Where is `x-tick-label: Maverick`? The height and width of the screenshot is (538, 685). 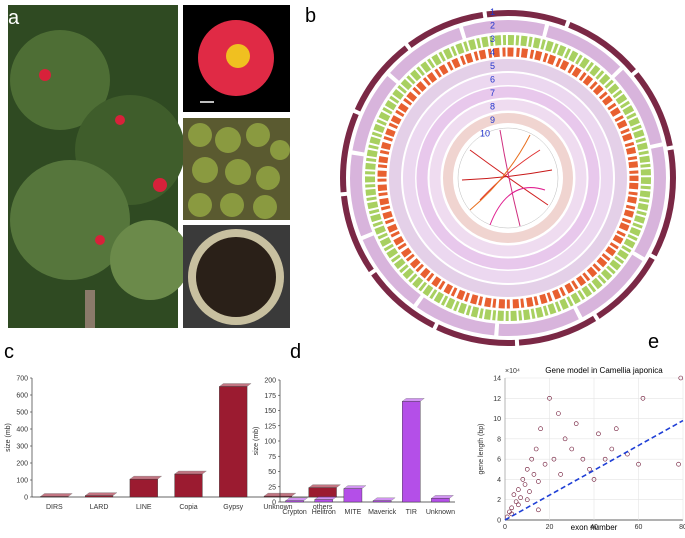
x-tick-label: Maverick is located at coordinates (382, 512).